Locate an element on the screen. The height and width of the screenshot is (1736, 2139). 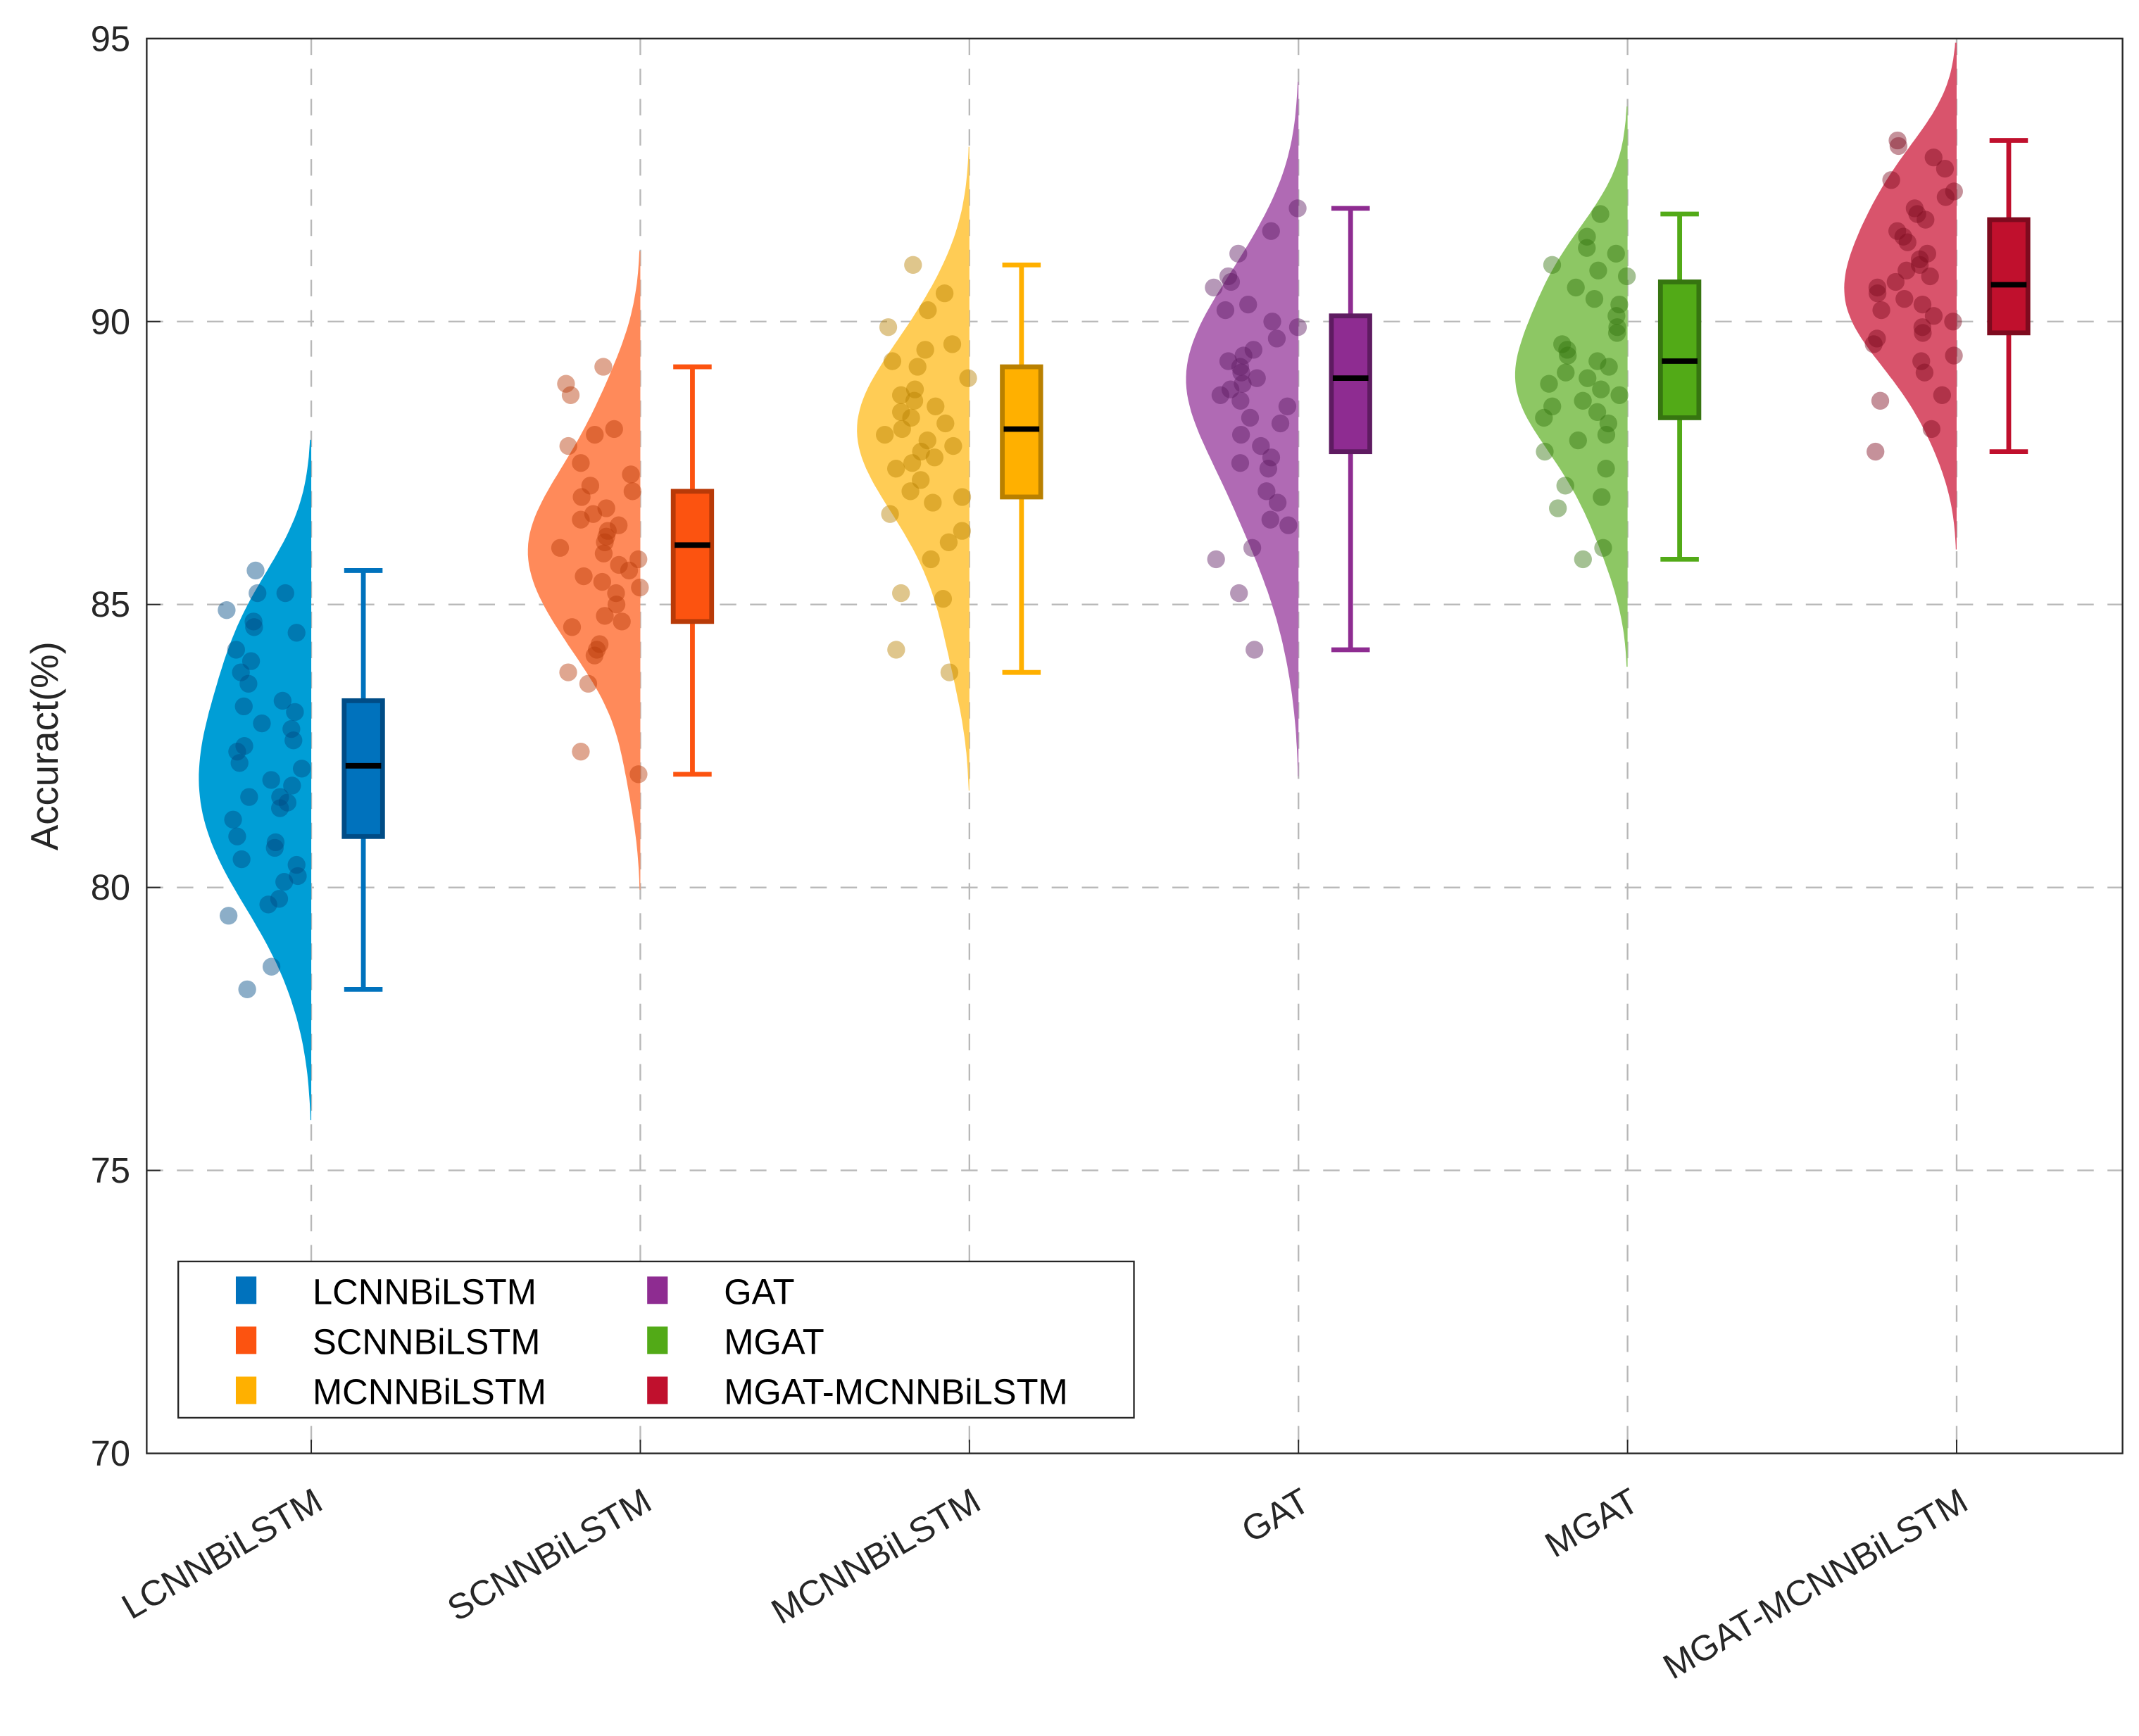
y-tick-label: 90 is located at coordinates (110, 321).